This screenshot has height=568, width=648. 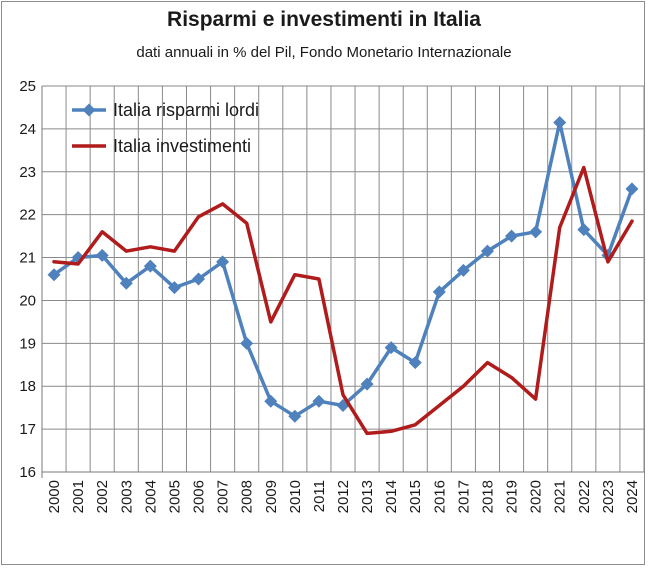 What do you see at coordinates (560, 496) in the screenshot?
I see `x-tick-label: 2021` at bounding box center [560, 496].